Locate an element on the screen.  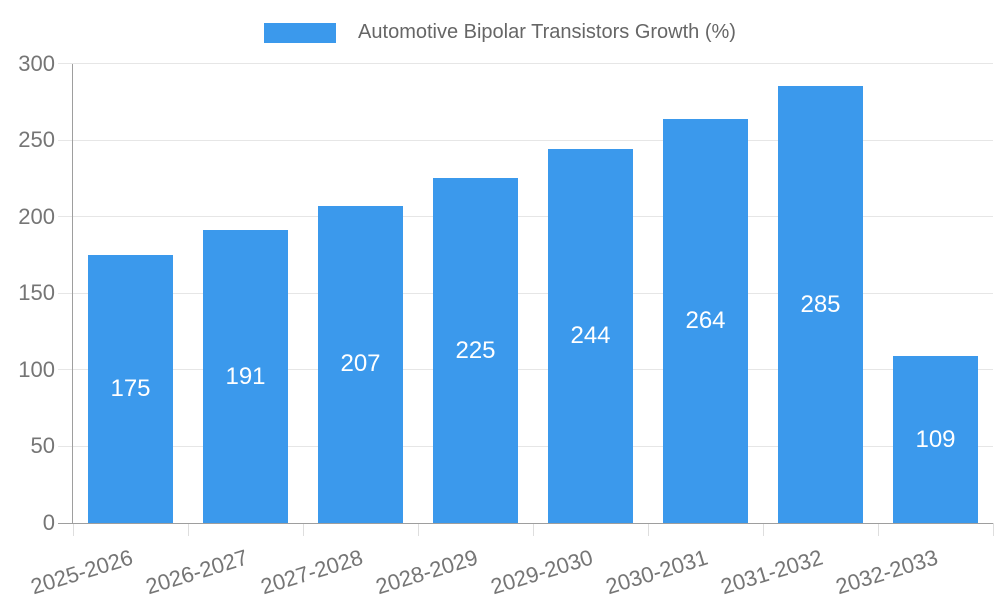
x-tick-label: 2028-2029 is located at coordinates (427, 572).